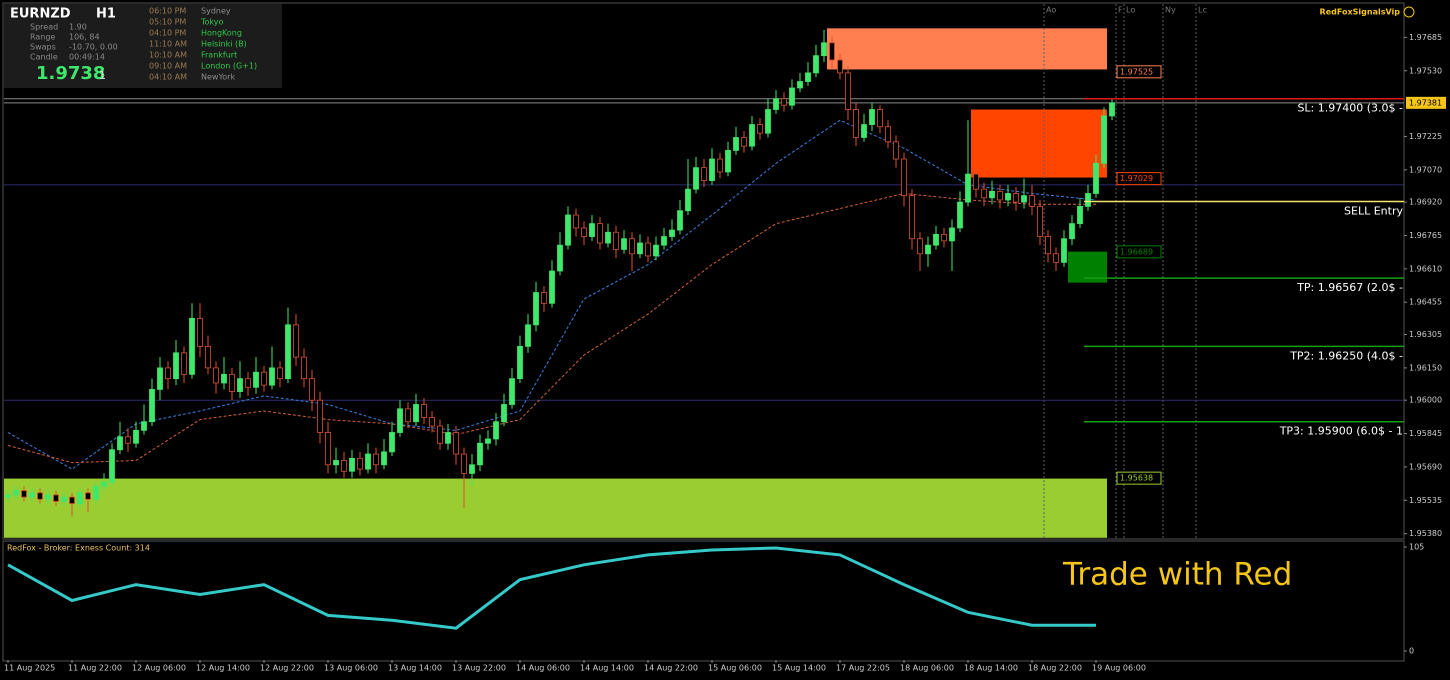 The height and width of the screenshot is (680, 1450). What do you see at coordinates (1346, 355) in the screenshot?
I see `trade-label: TP2: 1.96250 (4.0$ -` at bounding box center [1346, 355].